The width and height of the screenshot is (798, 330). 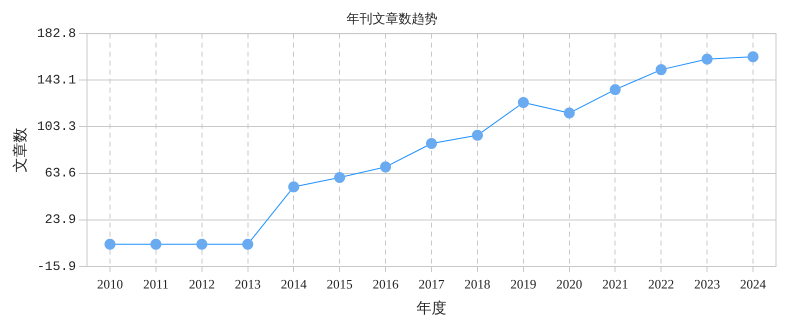 I want to click on x-tick-label: 2010, so click(x=109, y=284).